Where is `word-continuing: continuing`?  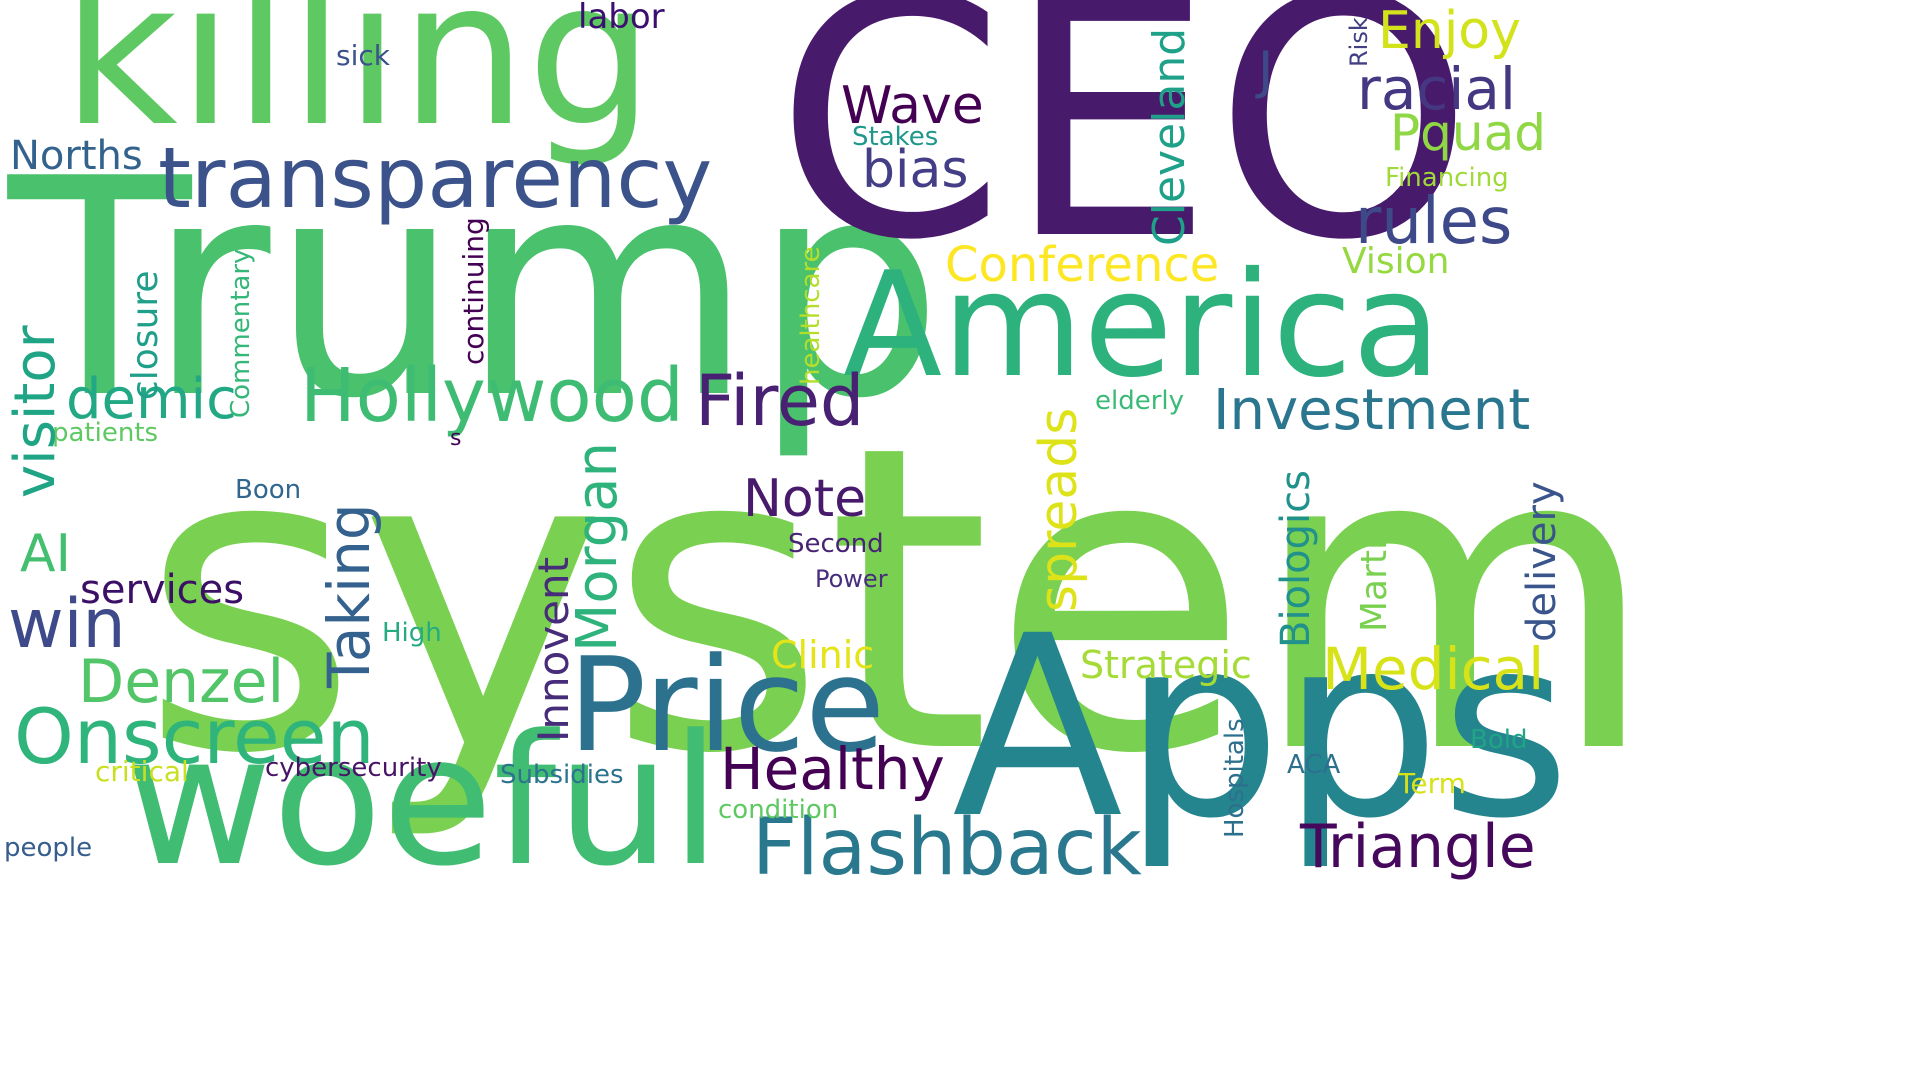
word-continuing: continuing is located at coordinates (473, 291).